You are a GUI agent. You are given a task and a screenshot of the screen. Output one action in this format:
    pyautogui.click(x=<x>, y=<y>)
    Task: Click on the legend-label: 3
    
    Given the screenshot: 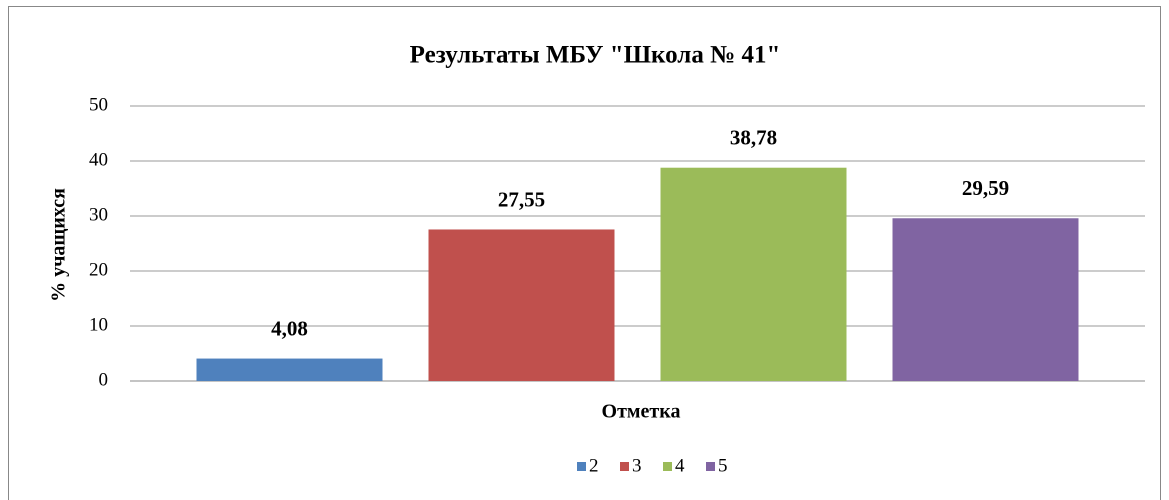 What is the action you would take?
    pyautogui.click(x=637, y=465)
    